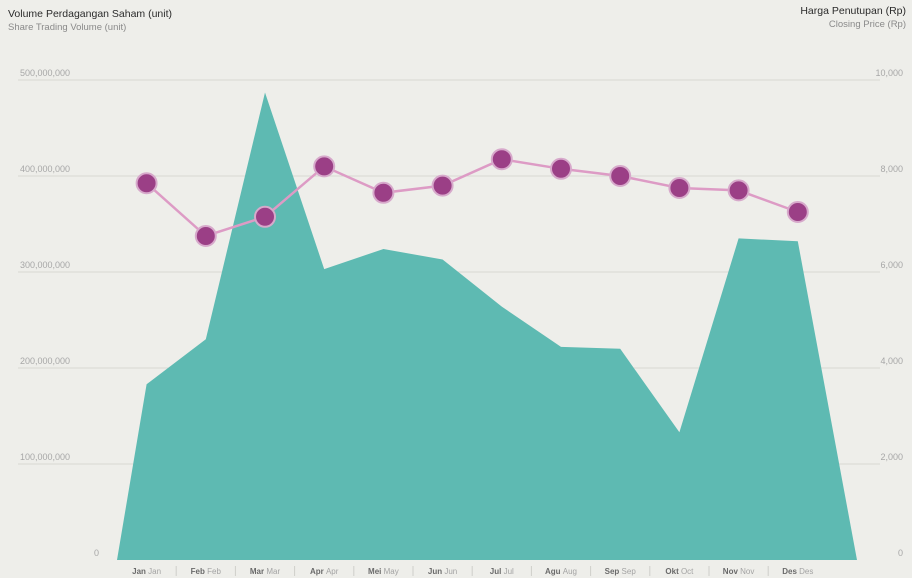 The image size is (912, 578). What do you see at coordinates (67, 27) in the screenshot?
I see `left-axis-subtitle: Share Trading Volume (unit)` at bounding box center [67, 27].